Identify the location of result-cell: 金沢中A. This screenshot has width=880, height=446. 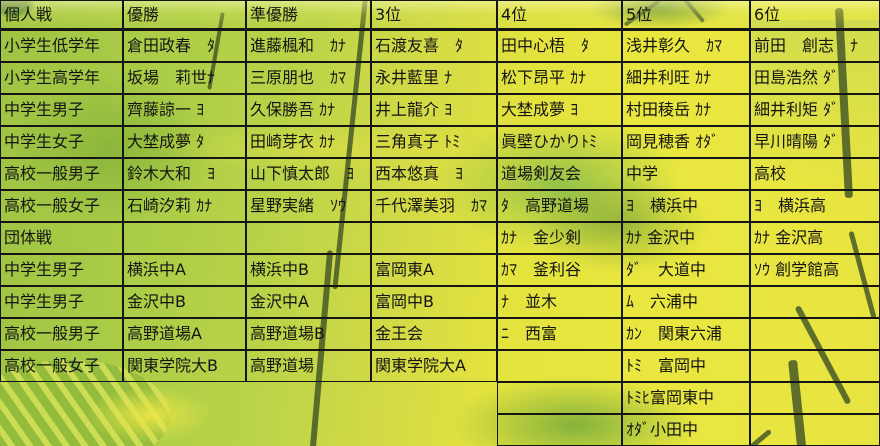
(308, 302).